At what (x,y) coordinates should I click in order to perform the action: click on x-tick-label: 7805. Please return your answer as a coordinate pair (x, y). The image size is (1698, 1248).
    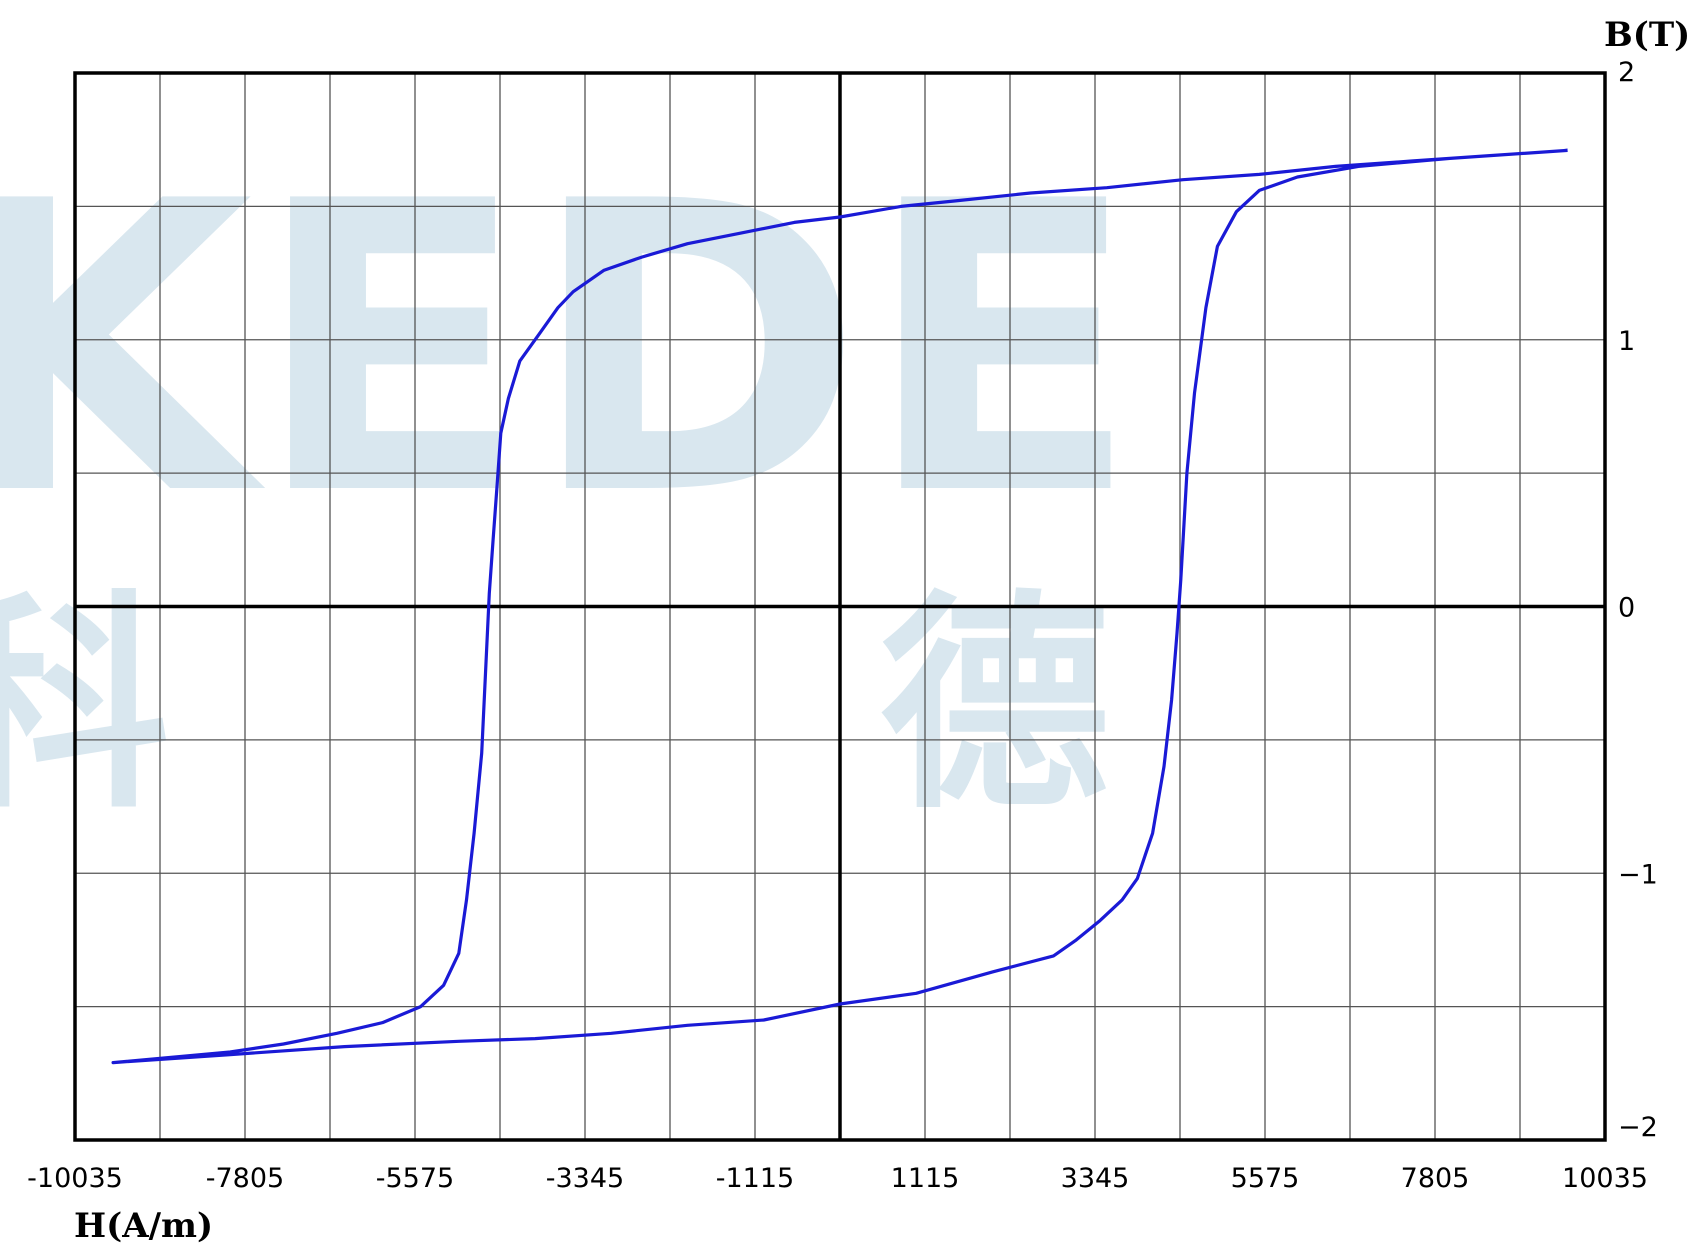
    Looking at the image, I should click on (1435, 1178).